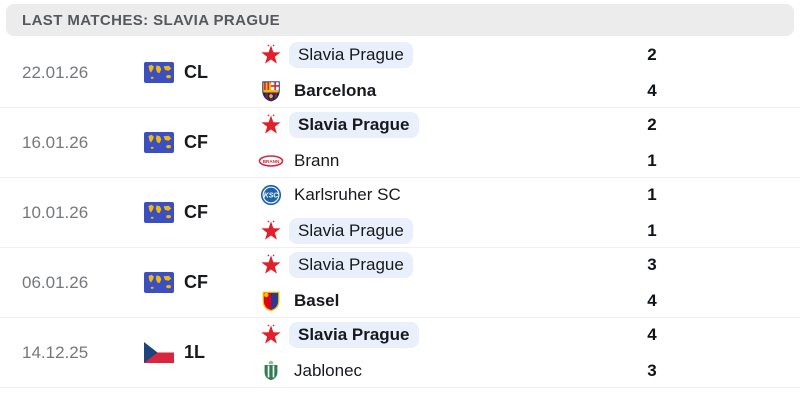 Image resolution: width=800 pixels, height=404 pixels. I want to click on team-name: Karlsruher SC, so click(347, 194).